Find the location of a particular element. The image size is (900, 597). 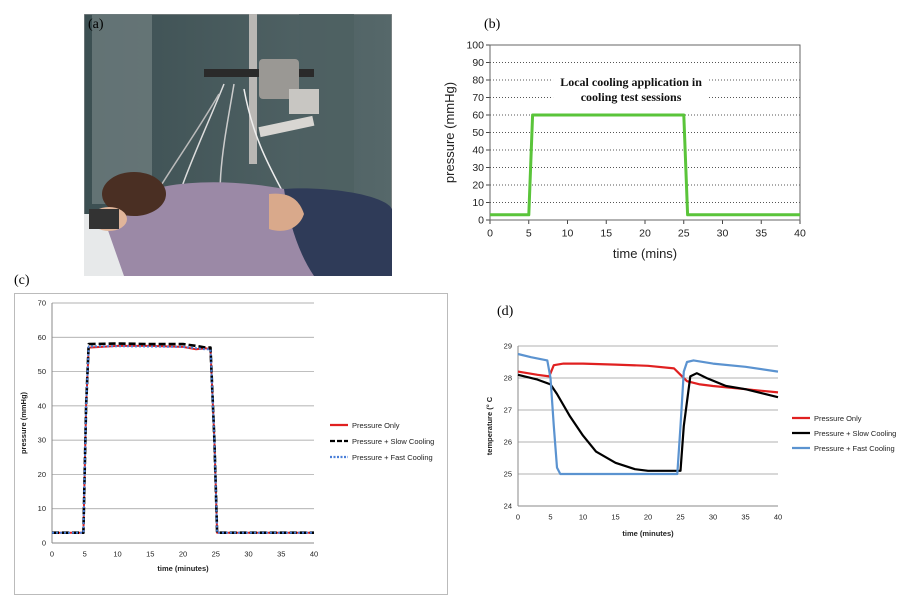

y-tick-label: 26 is located at coordinates (508, 442).